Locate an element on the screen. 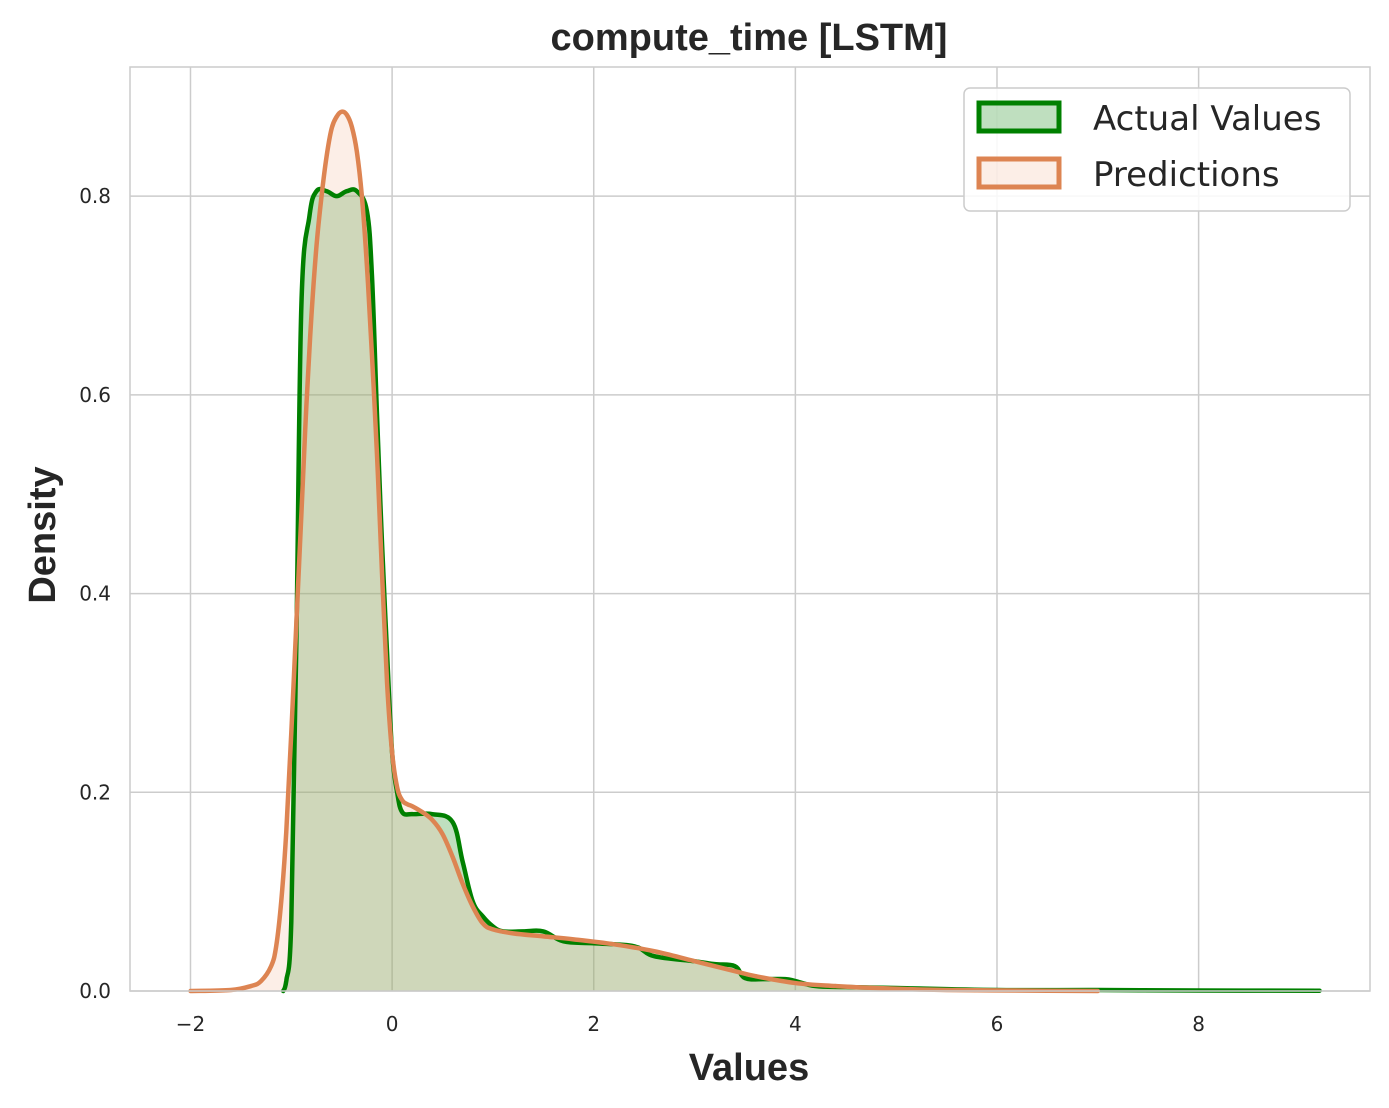  x-axis-label: Values is located at coordinates (749, 1068).